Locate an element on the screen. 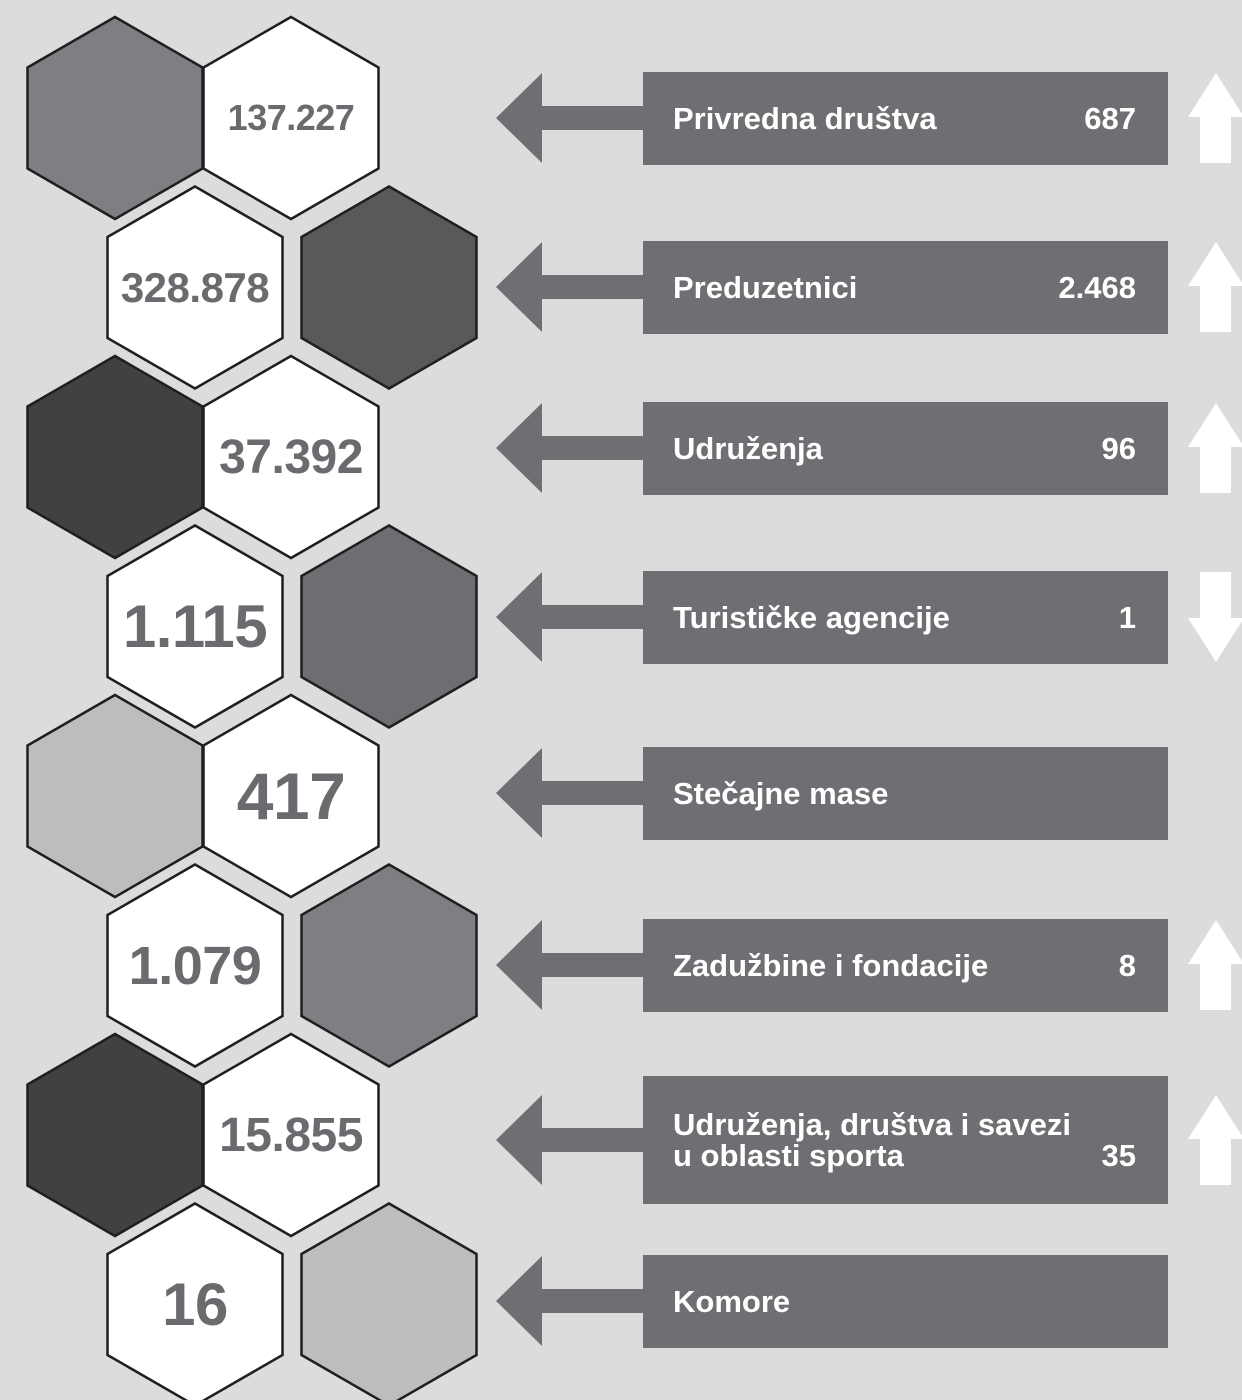  category-label: Komore is located at coordinates (732, 1301).